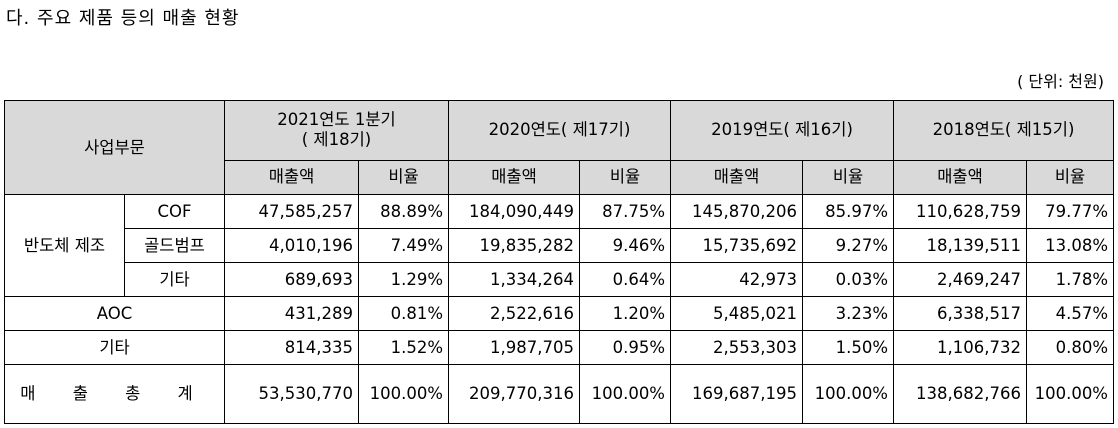  I want to click on cell: 79.77%, so click(1070, 211).